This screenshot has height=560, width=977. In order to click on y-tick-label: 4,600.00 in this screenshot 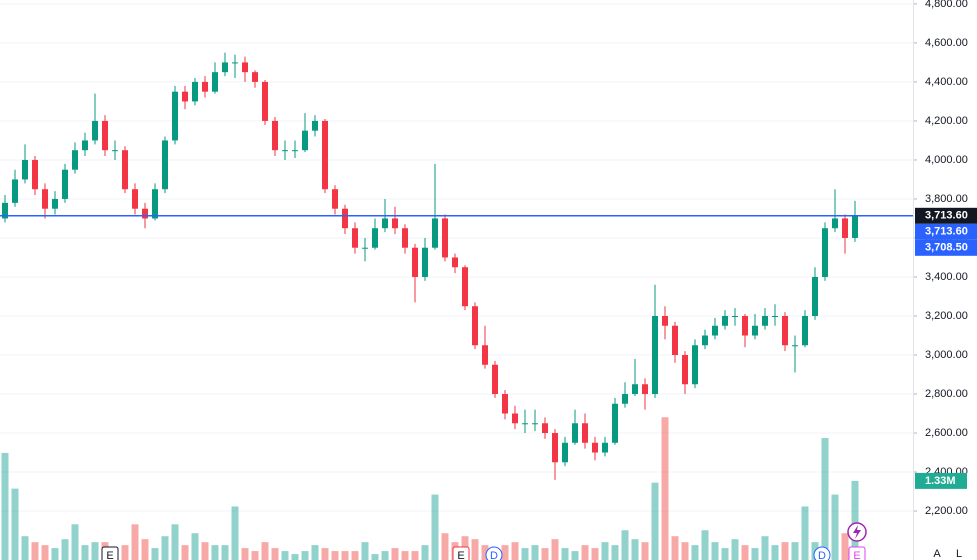, I will do `click(946, 43)`.